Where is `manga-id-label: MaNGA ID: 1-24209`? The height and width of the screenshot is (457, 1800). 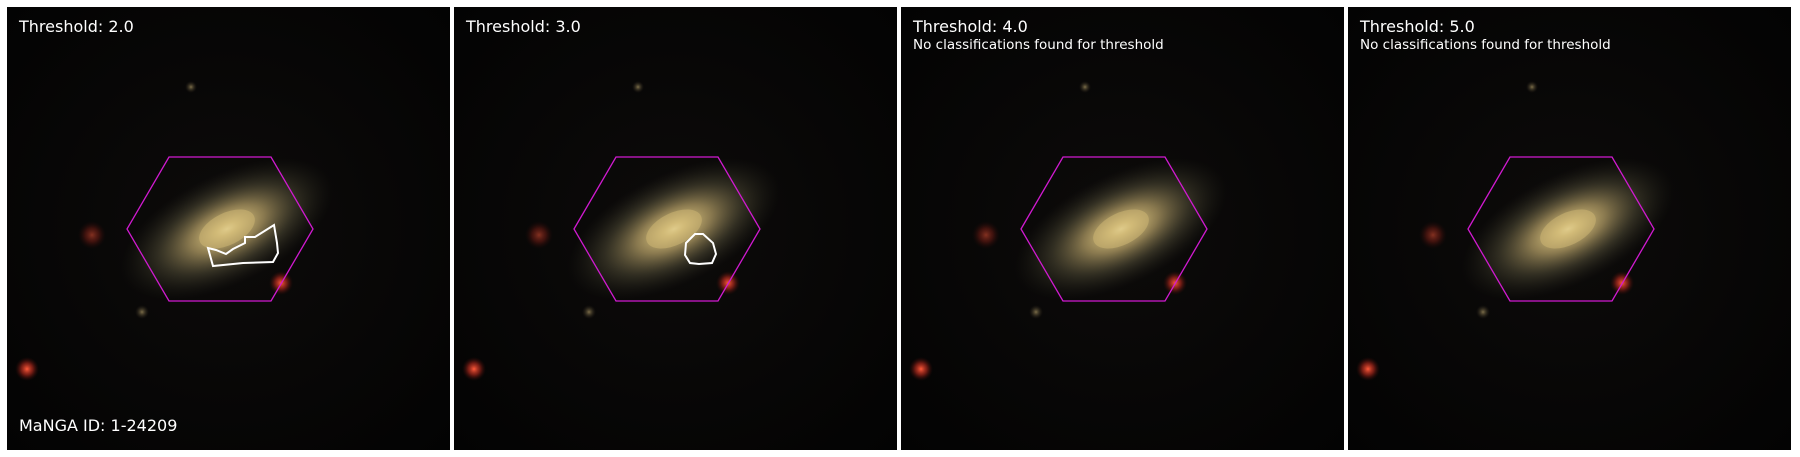
manga-id-label: MaNGA ID: 1-24209 is located at coordinates (98, 425).